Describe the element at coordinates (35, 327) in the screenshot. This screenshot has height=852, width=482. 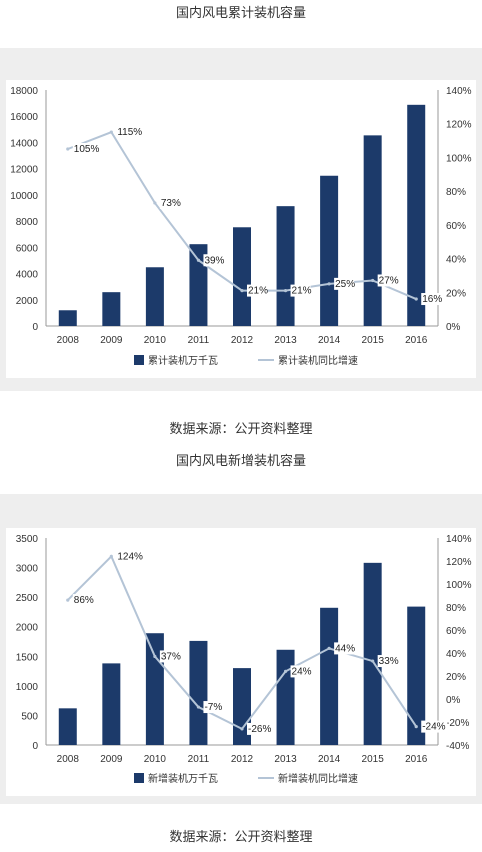
I see `chart1-left-tick-label: 0` at that location.